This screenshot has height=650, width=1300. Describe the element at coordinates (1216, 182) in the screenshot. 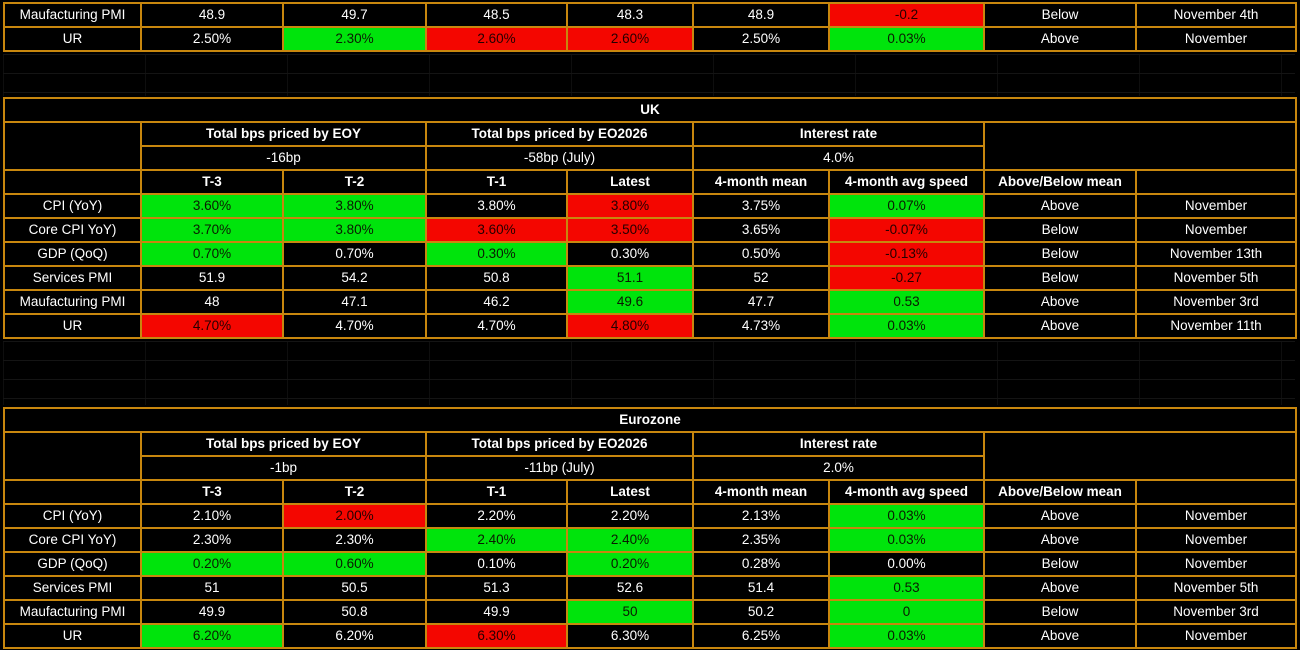

I see `empty-header-cell` at that location.